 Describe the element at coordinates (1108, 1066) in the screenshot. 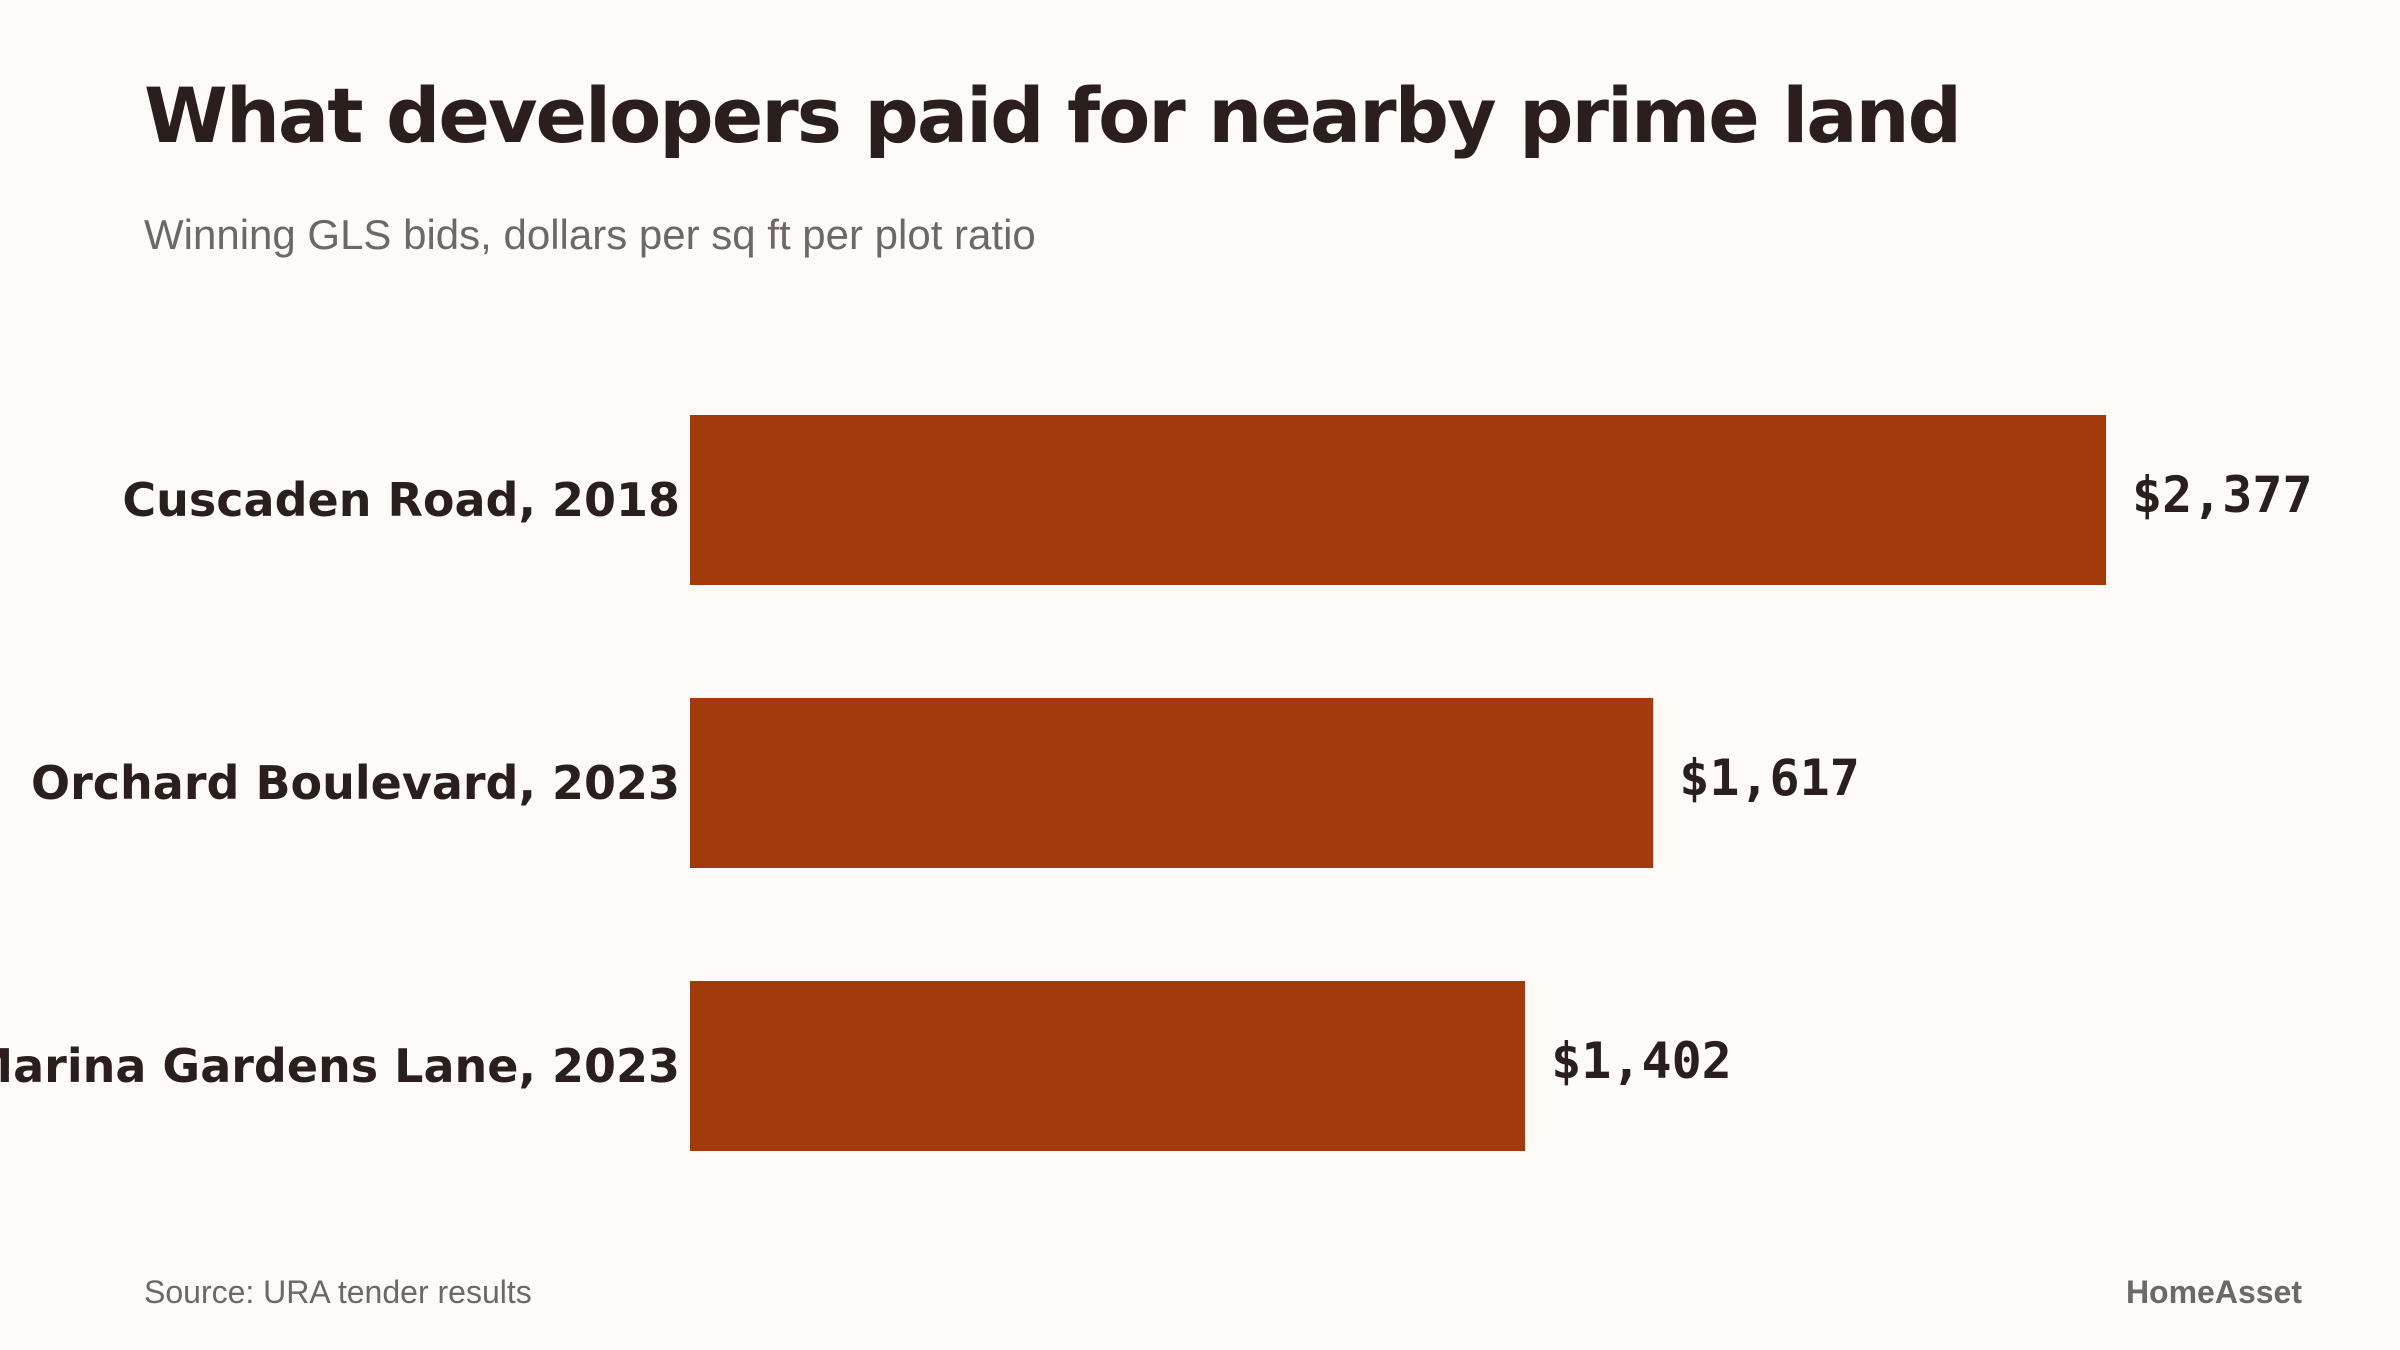

I see `bar-marina-gardens-lane-2023` at that location.